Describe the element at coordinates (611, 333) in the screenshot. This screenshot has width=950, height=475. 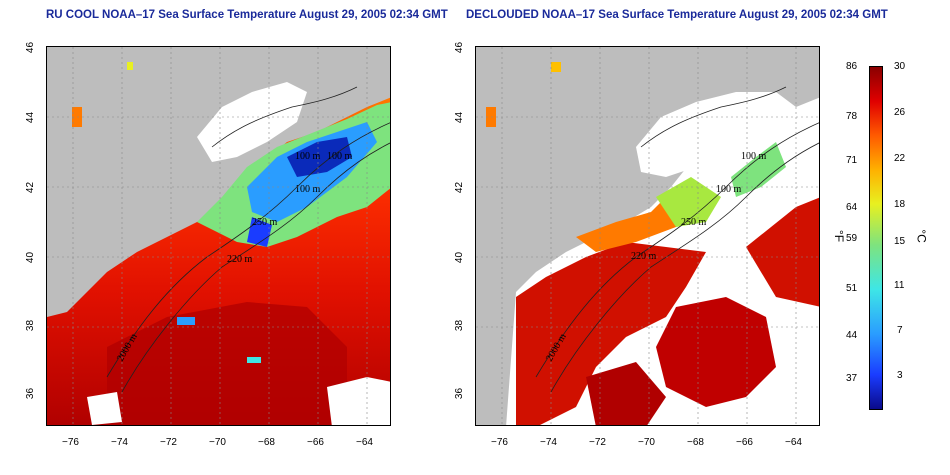
I see `warm-water-region` at that location.